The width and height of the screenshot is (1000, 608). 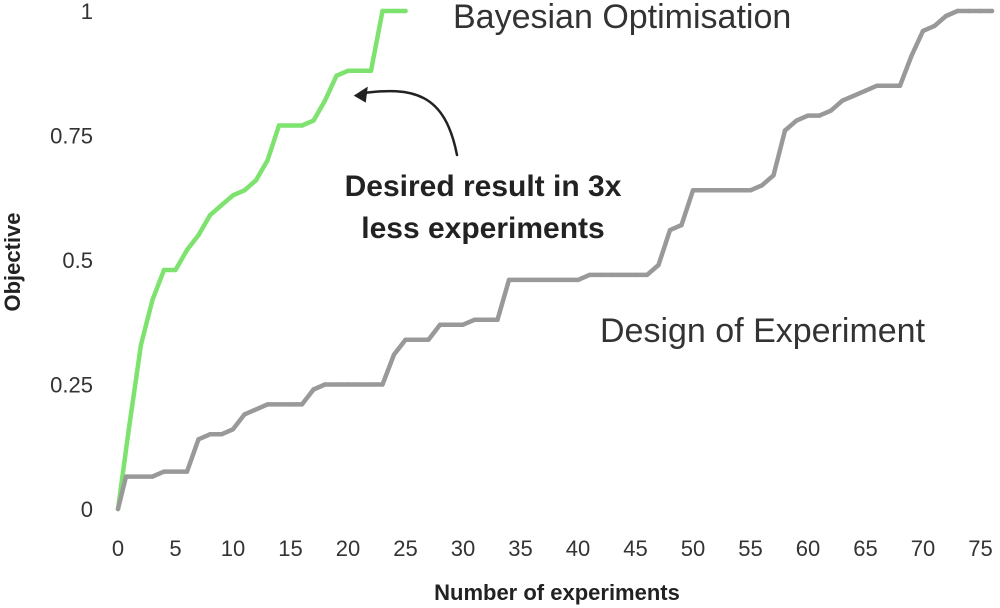 What do you see at coordinates (520, 548) in the screenshot?
I see `x-tick-label: 35` at bounding box center [520, 548].